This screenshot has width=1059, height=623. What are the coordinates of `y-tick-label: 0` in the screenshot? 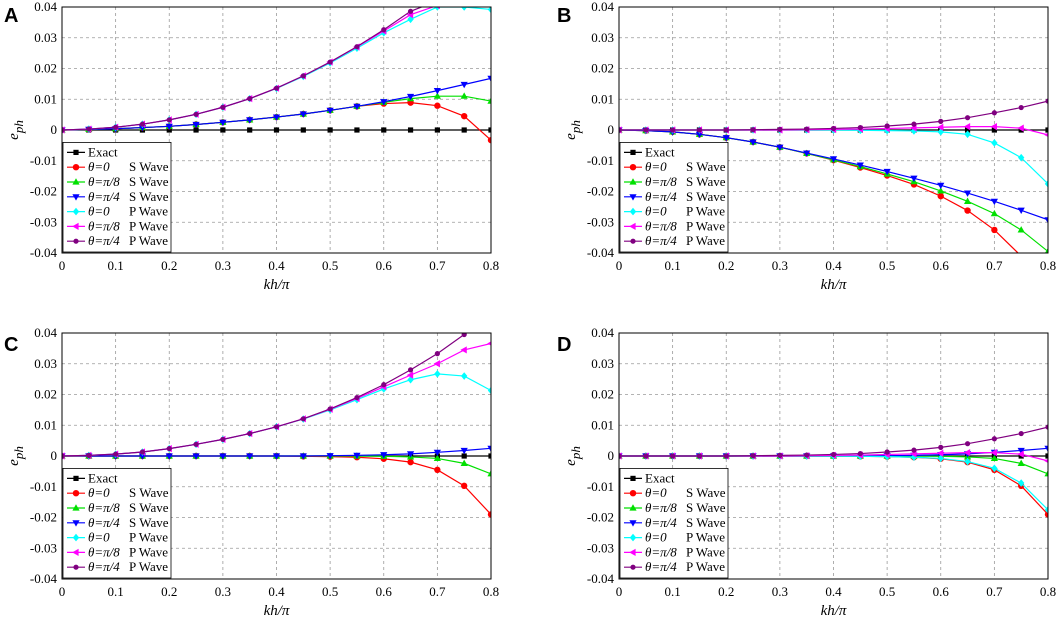 It's located at (611, 129).